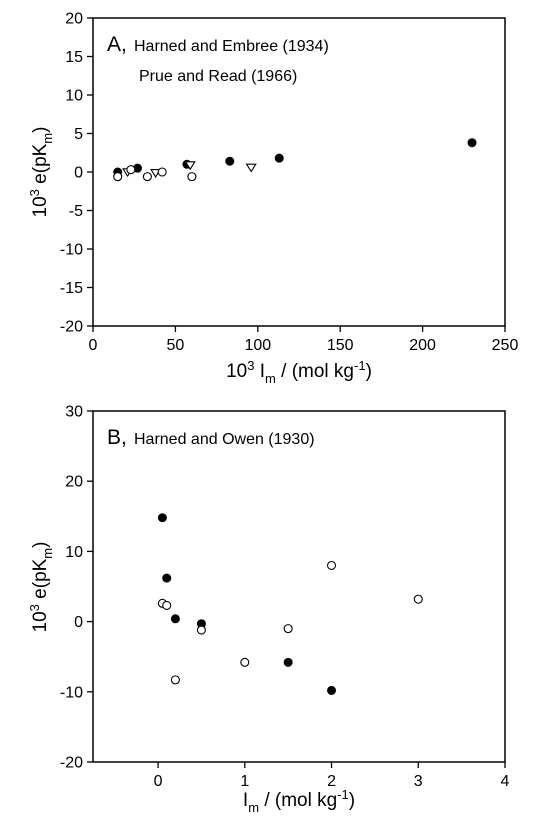 The height and width of the screenshot is (817, 542). Describe the element at coordinates (331, 781) in the screenshot. I see `panel-b-x-tick-label: 2` at that location.